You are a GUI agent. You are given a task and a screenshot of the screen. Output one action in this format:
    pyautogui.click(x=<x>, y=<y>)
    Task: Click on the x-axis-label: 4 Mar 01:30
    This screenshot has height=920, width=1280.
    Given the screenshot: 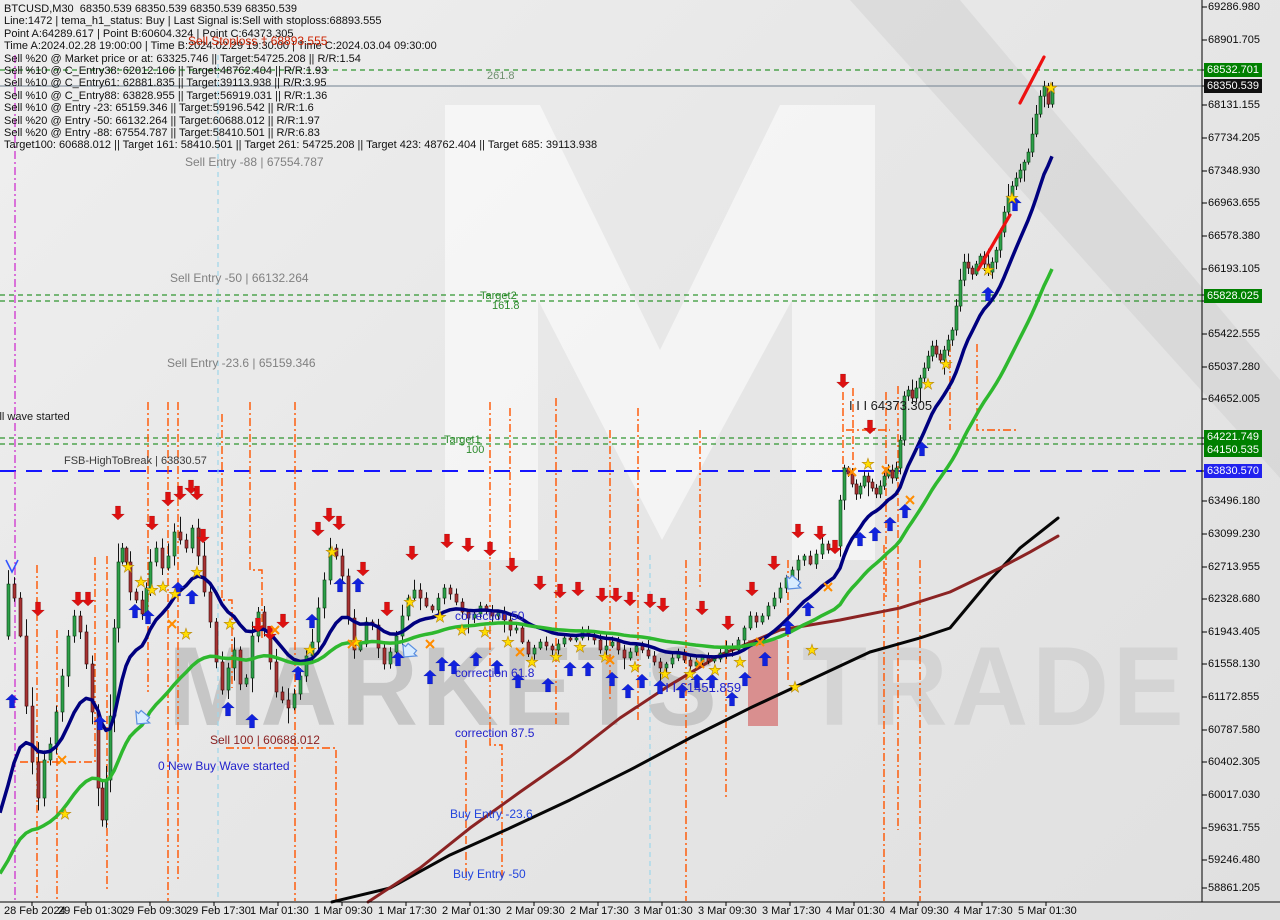 What is the action you would take?
    pyautogui.click(x=855, y=911)
    